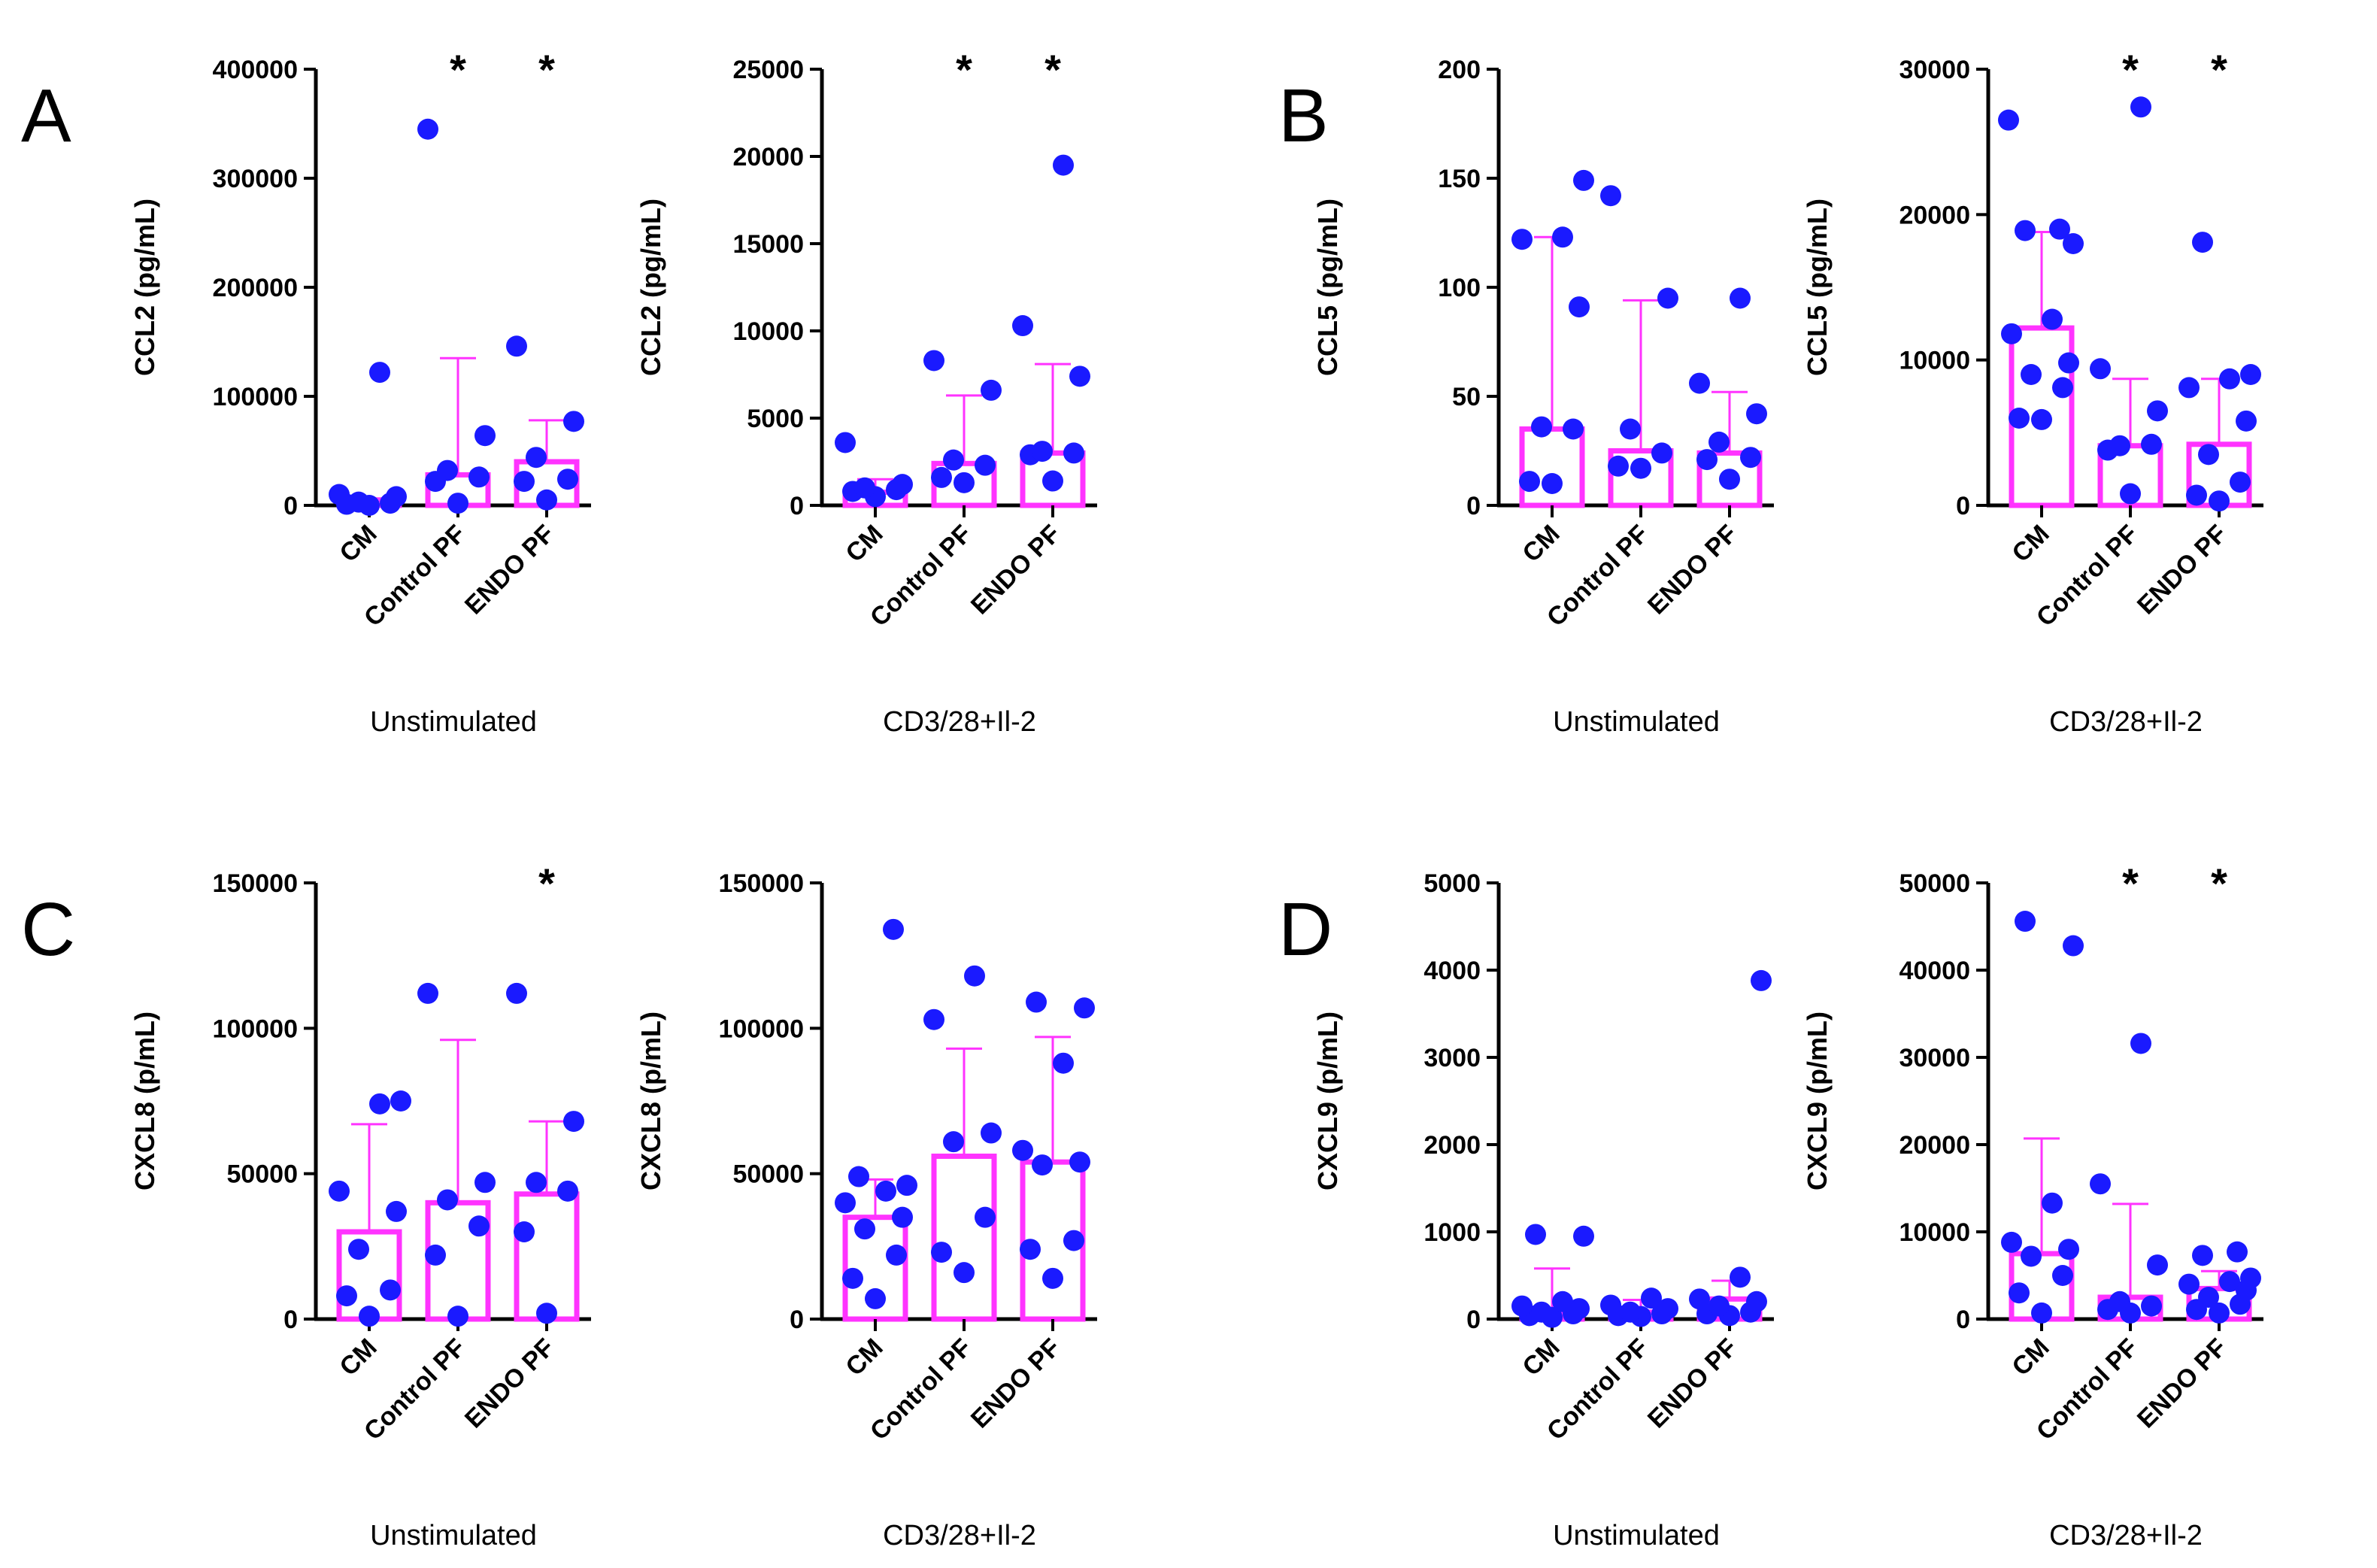 The image size is (2377, 1568). What do you see at coordinates (46, 116) in the screenshot?
I see `panel-letter-a: A` at bounding box center [46, 116].